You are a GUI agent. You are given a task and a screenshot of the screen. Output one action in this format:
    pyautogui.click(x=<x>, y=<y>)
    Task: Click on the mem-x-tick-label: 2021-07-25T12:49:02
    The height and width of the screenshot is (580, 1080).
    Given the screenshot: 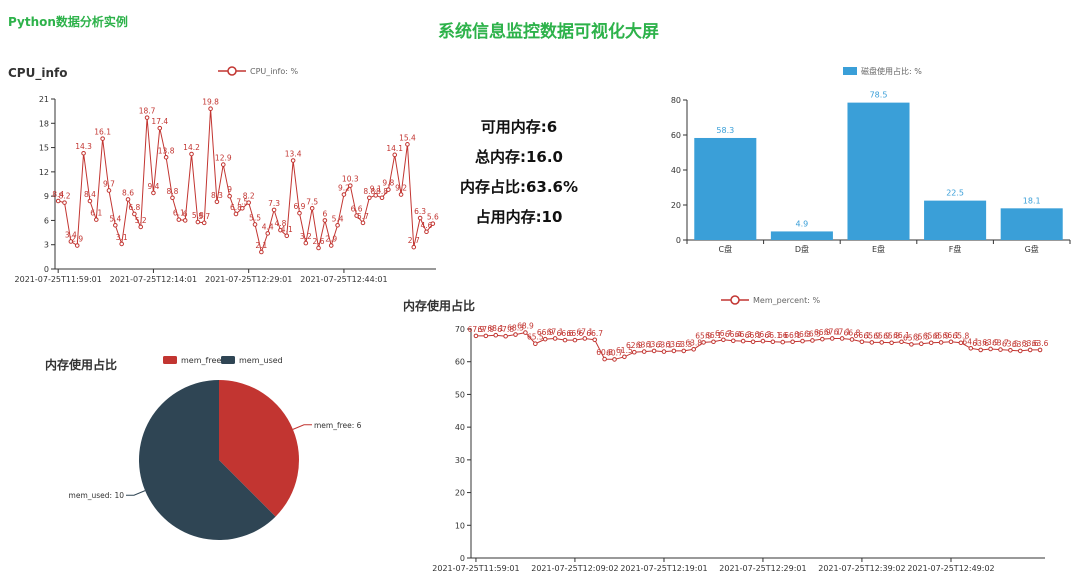 What is the action you would take?
    pyautogui.click(x=950, y=568)
    